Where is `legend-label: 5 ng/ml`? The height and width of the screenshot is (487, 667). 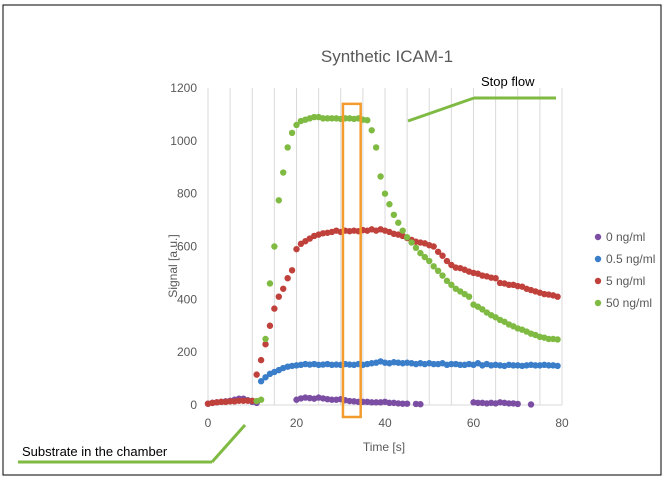
legend-label: 5 ng/ml is located at coordinates (625, 281).